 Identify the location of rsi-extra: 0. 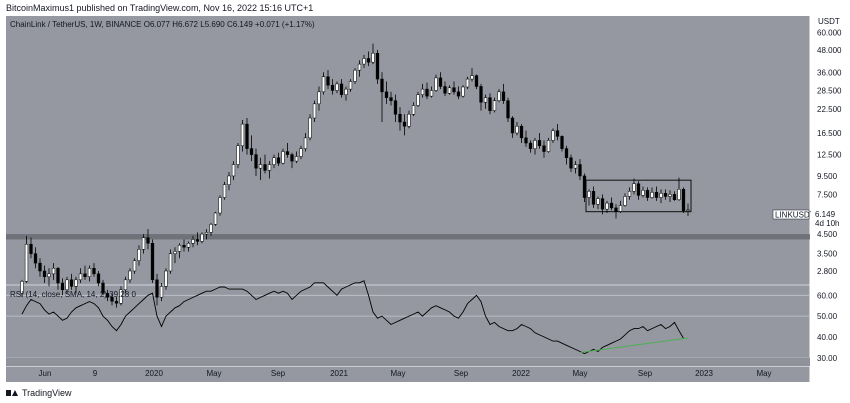
(133, 294).